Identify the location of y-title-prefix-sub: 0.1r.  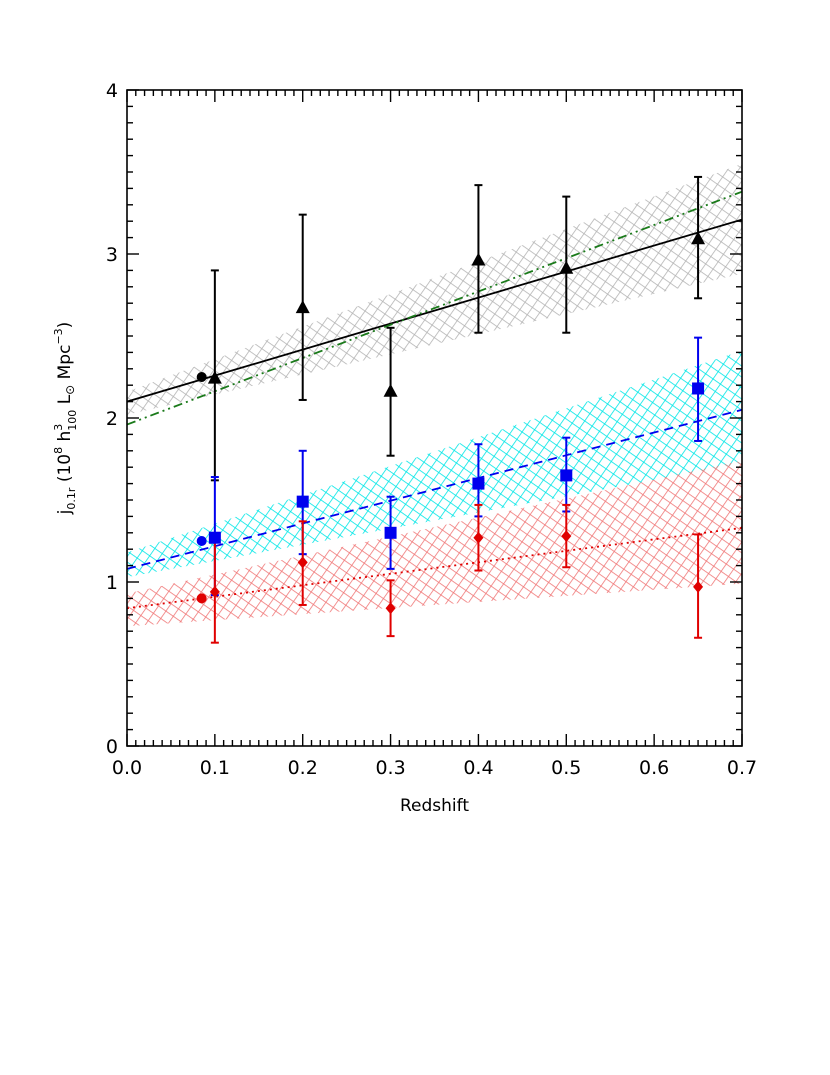
(71, 498).